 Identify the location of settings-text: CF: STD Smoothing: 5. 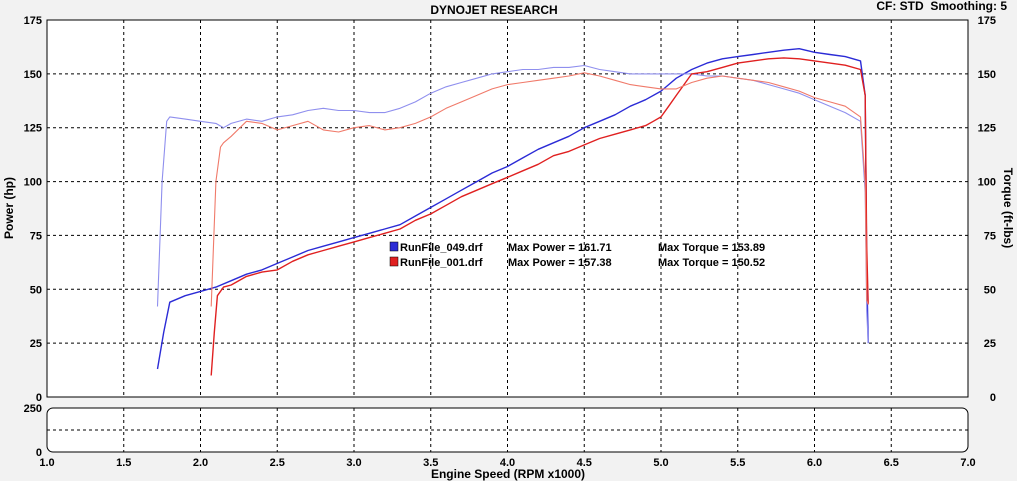
(941, 6).